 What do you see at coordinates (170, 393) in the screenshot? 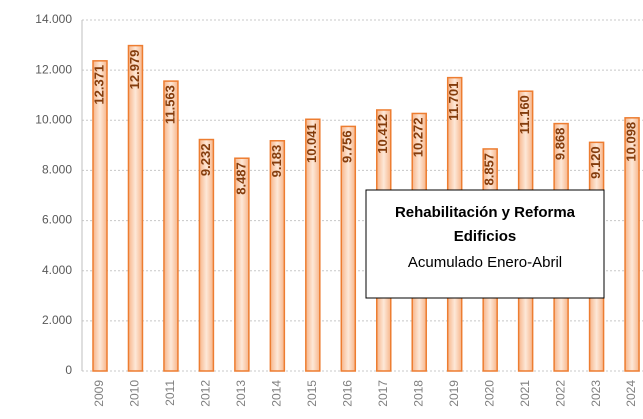
I see `x-tick-label: 2011` at bounding box center [170, 393].